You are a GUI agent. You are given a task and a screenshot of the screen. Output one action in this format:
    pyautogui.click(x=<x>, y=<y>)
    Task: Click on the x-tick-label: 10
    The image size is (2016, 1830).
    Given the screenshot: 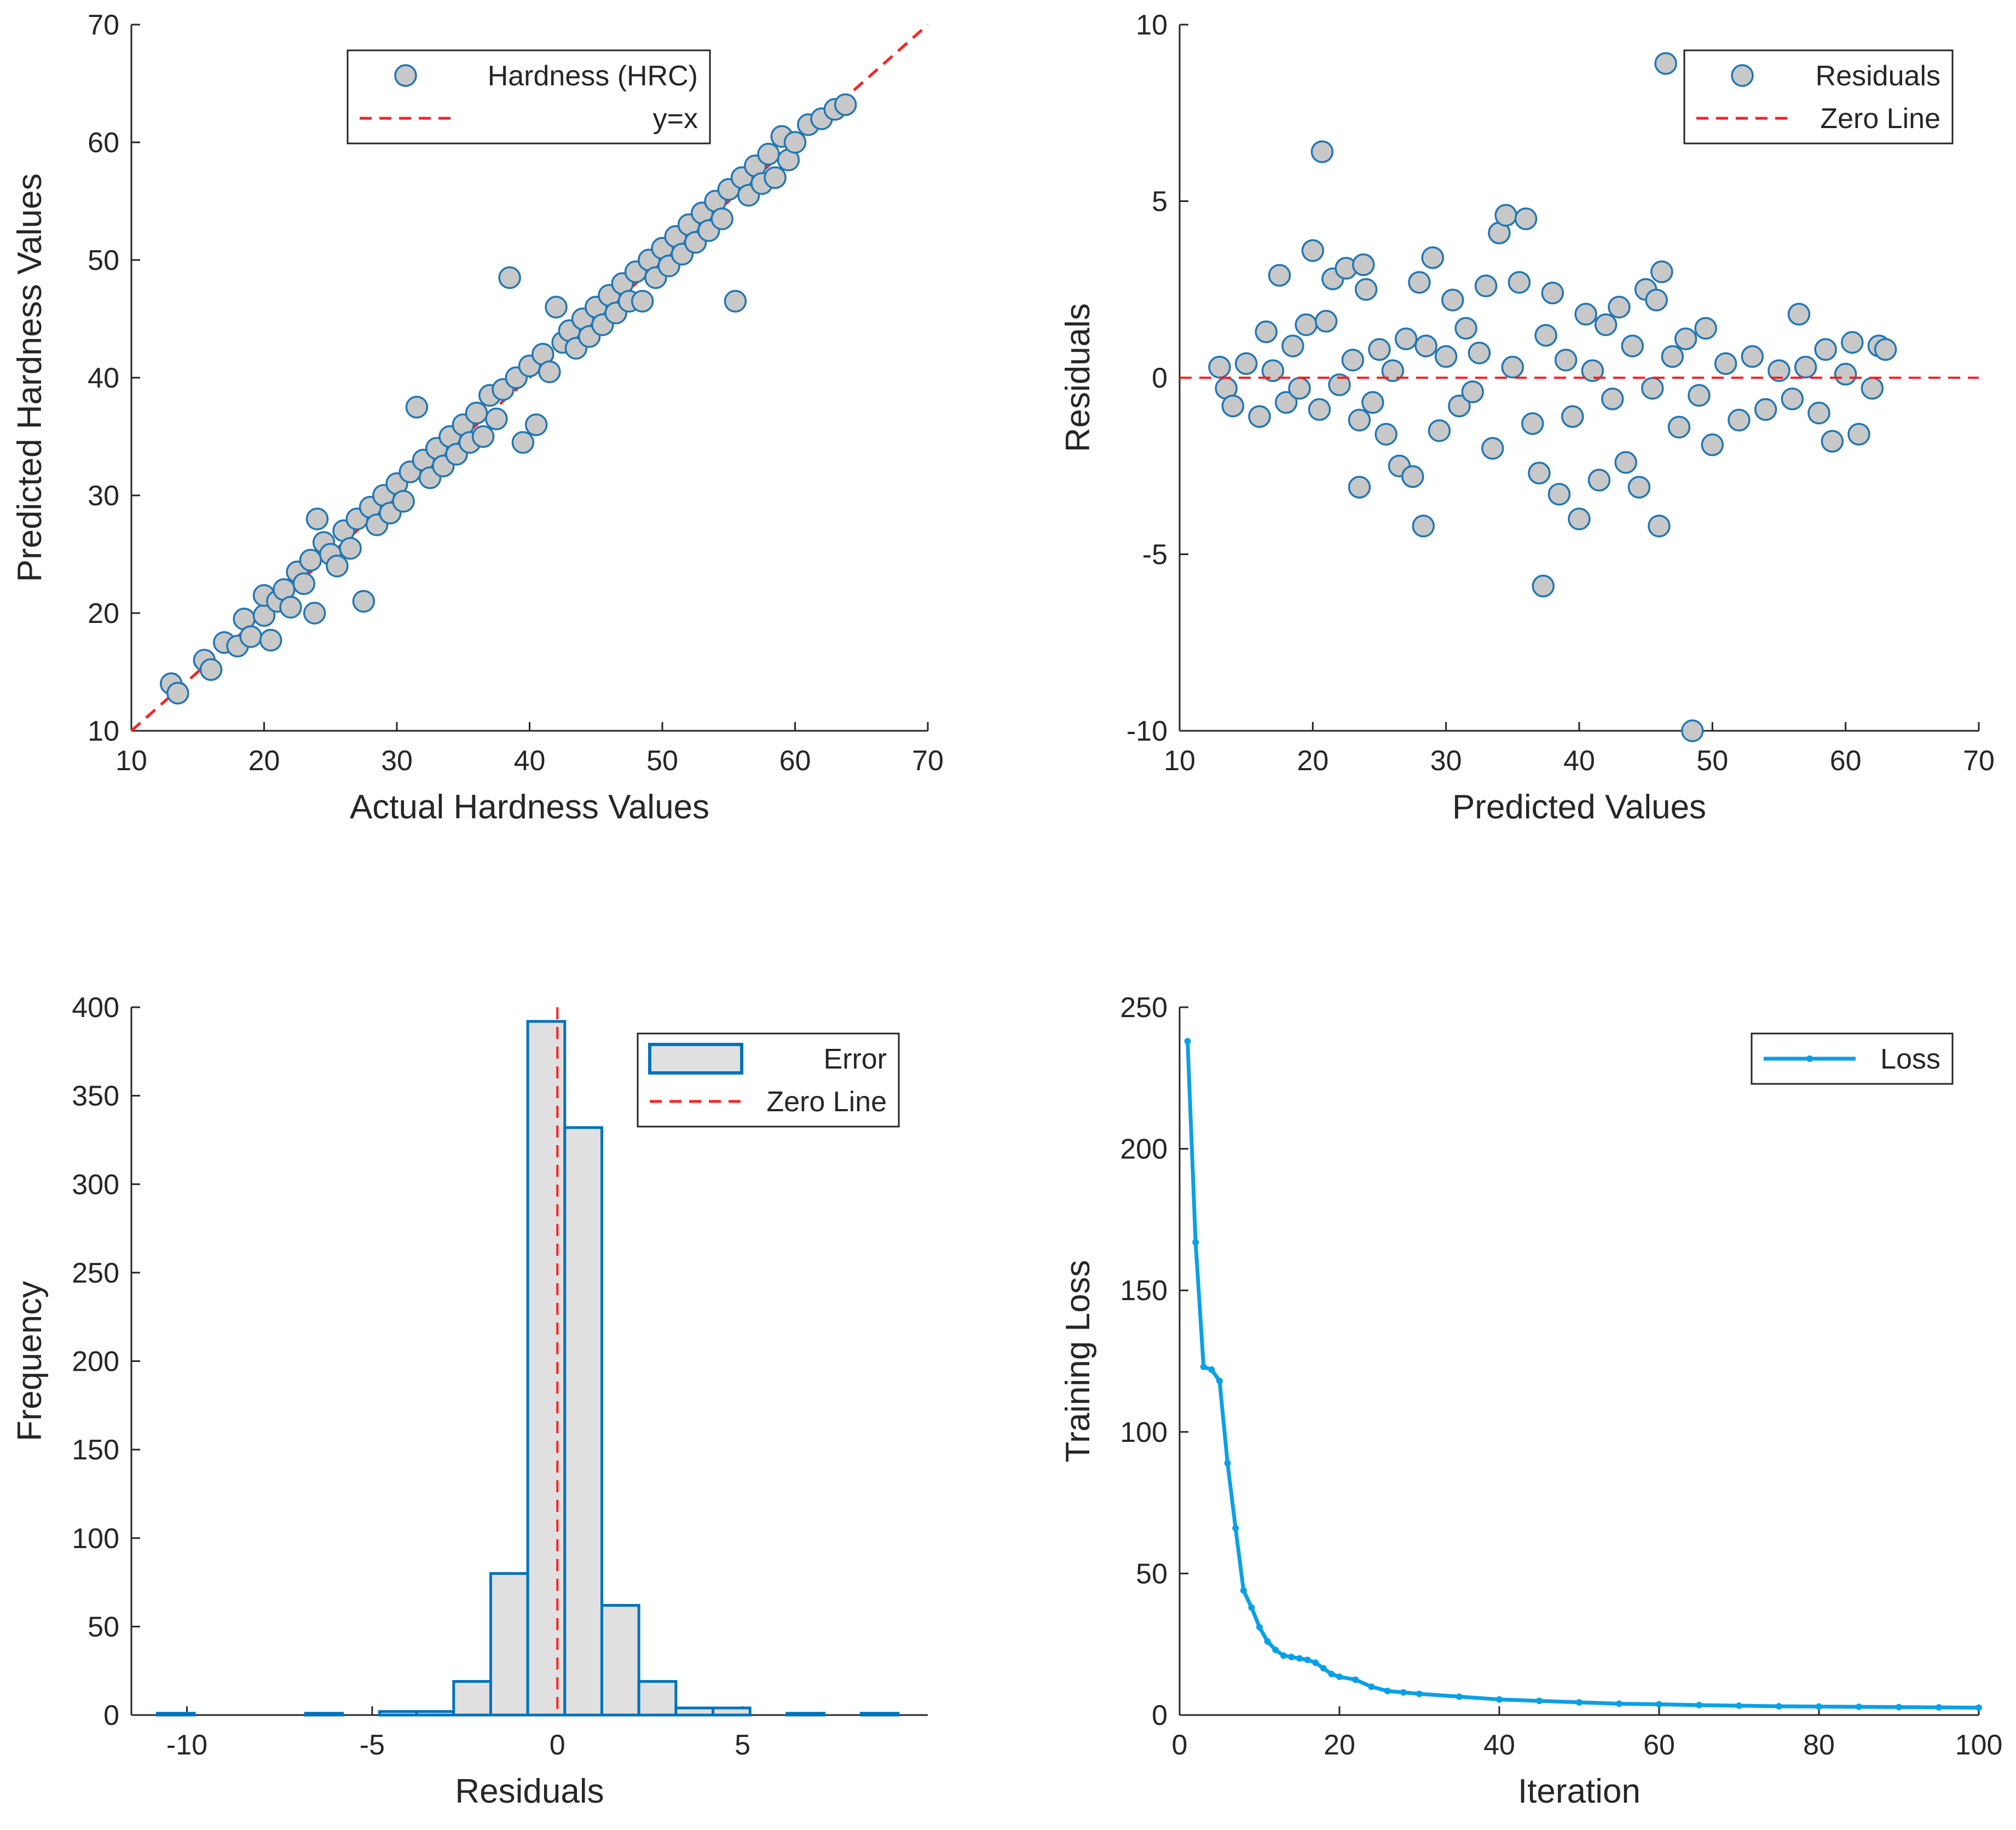 What is the action you would take?
    pyautogui.click(x=131, y=761)
    